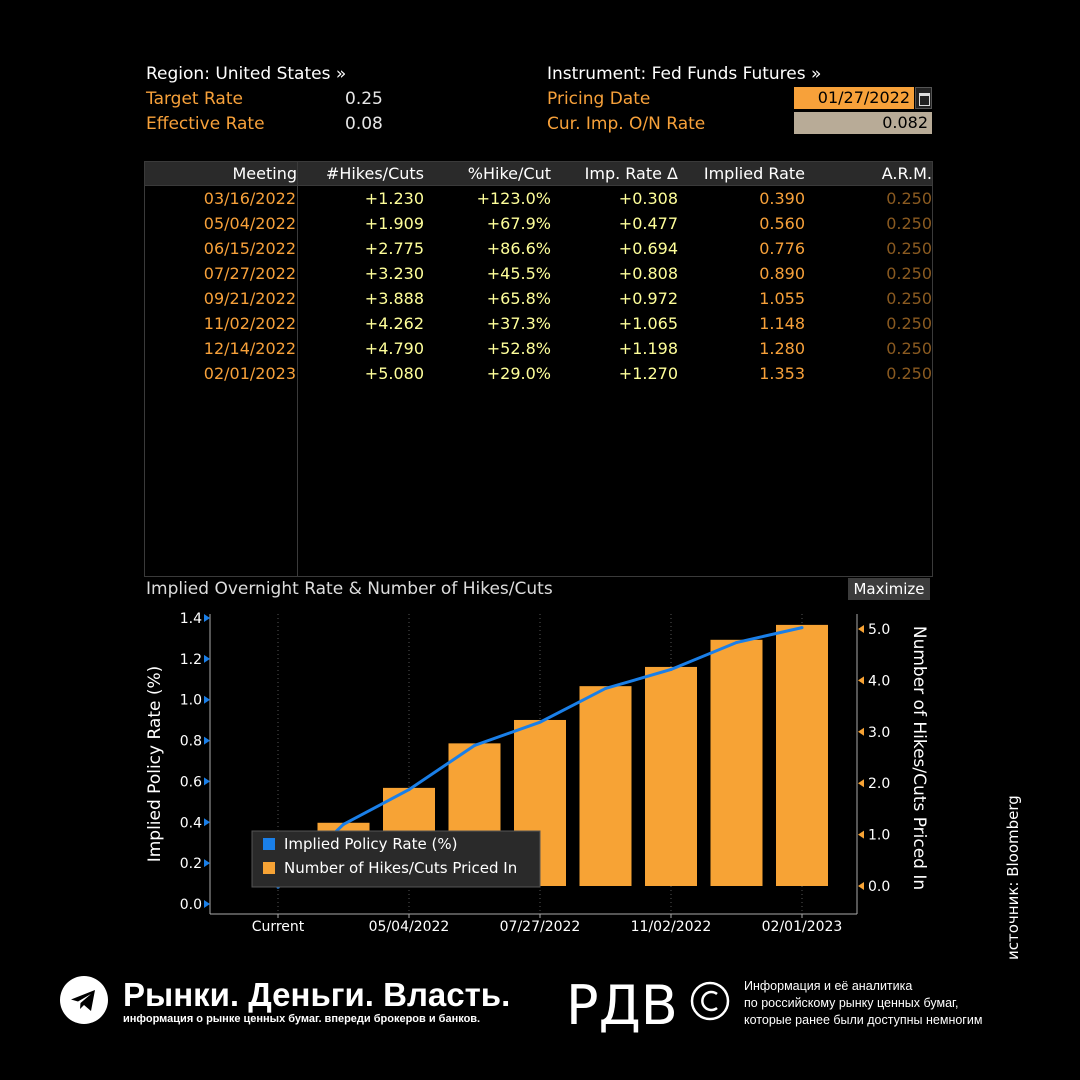  Describe the element at coordinates (246, 74) in the screenshot. I see `region-selector: Region: United States »` at that location.